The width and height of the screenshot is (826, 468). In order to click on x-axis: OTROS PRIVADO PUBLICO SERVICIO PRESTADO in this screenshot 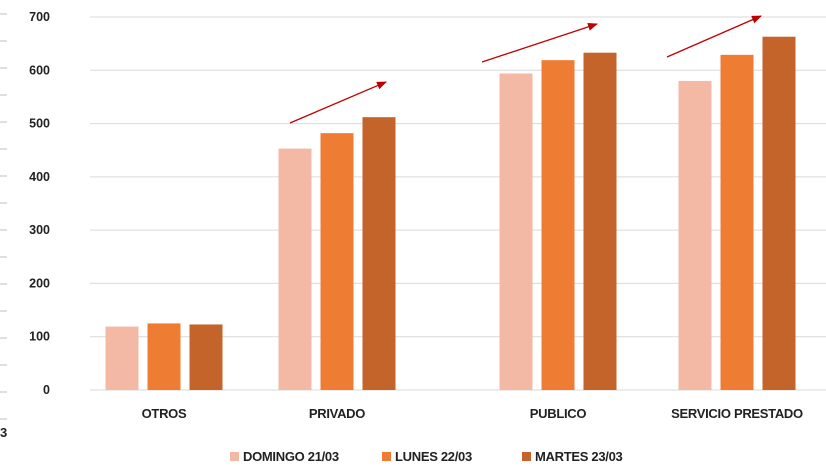, I will do `click(473, 413)`.